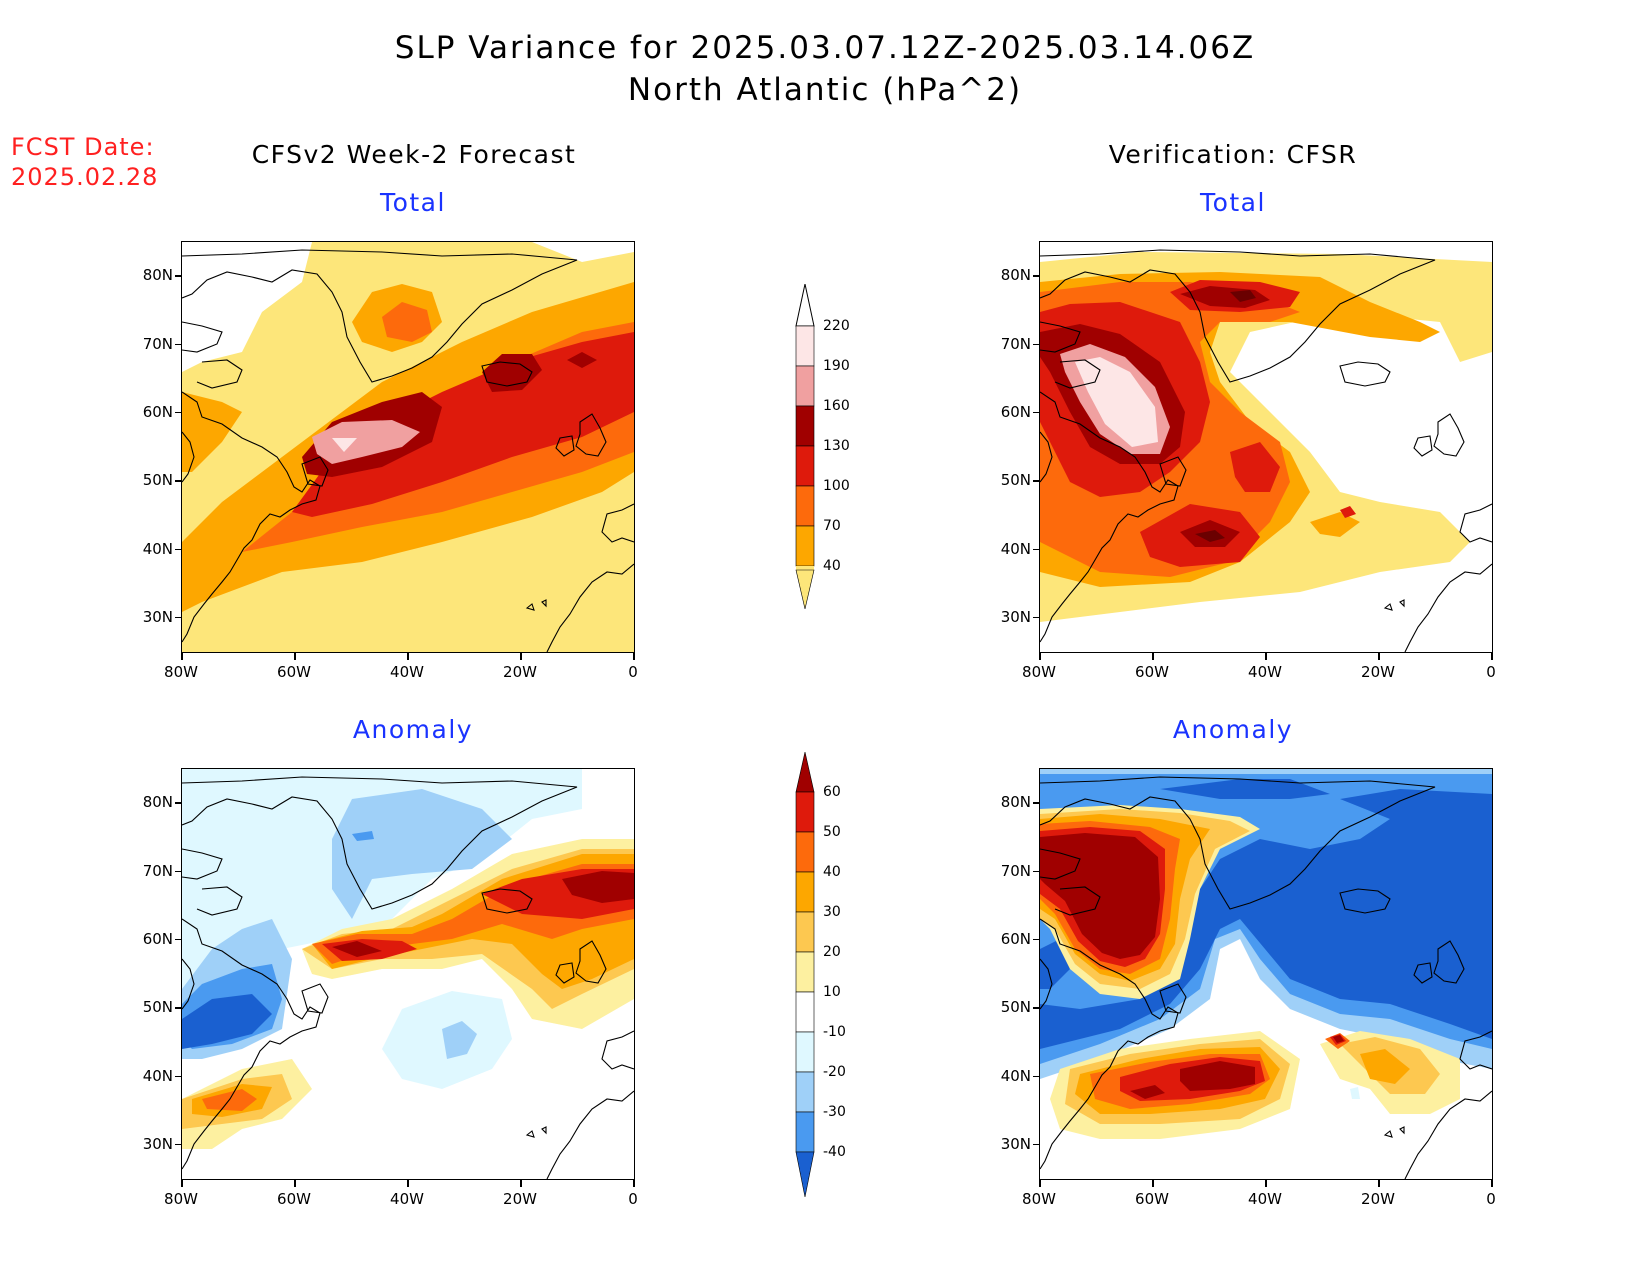  I want to click on fcst-date-label: FCST Date:, so click(83, 147).